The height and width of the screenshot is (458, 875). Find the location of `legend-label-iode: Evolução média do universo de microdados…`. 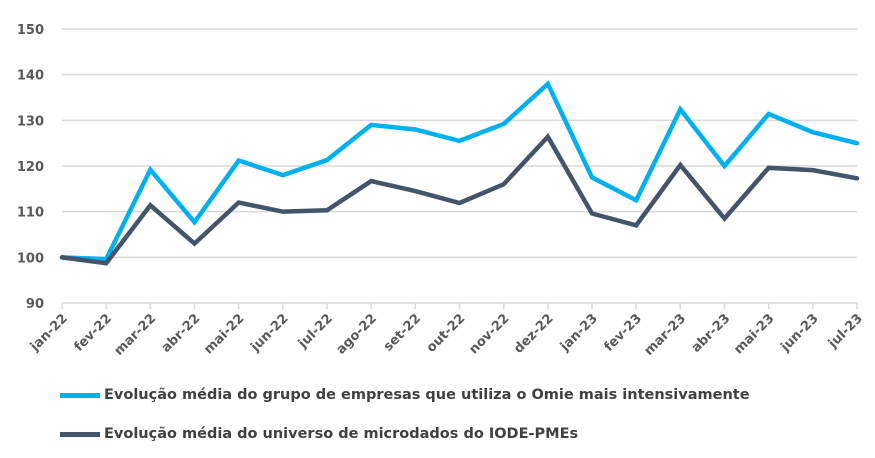

legend-label-iode: Evolução média do universo de microdados… is located at coordinates (341, 434).